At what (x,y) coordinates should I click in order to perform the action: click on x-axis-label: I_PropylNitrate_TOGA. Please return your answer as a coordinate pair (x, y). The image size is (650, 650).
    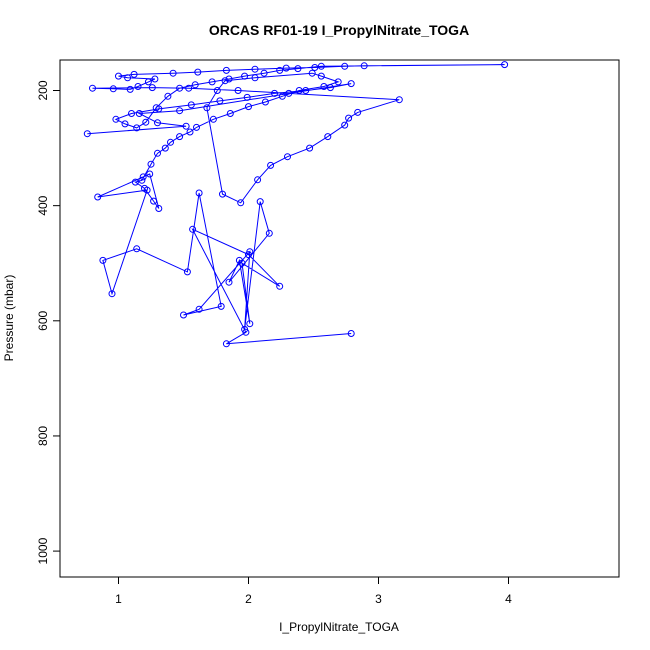
    Looking at the image, I should click on (339, 627).